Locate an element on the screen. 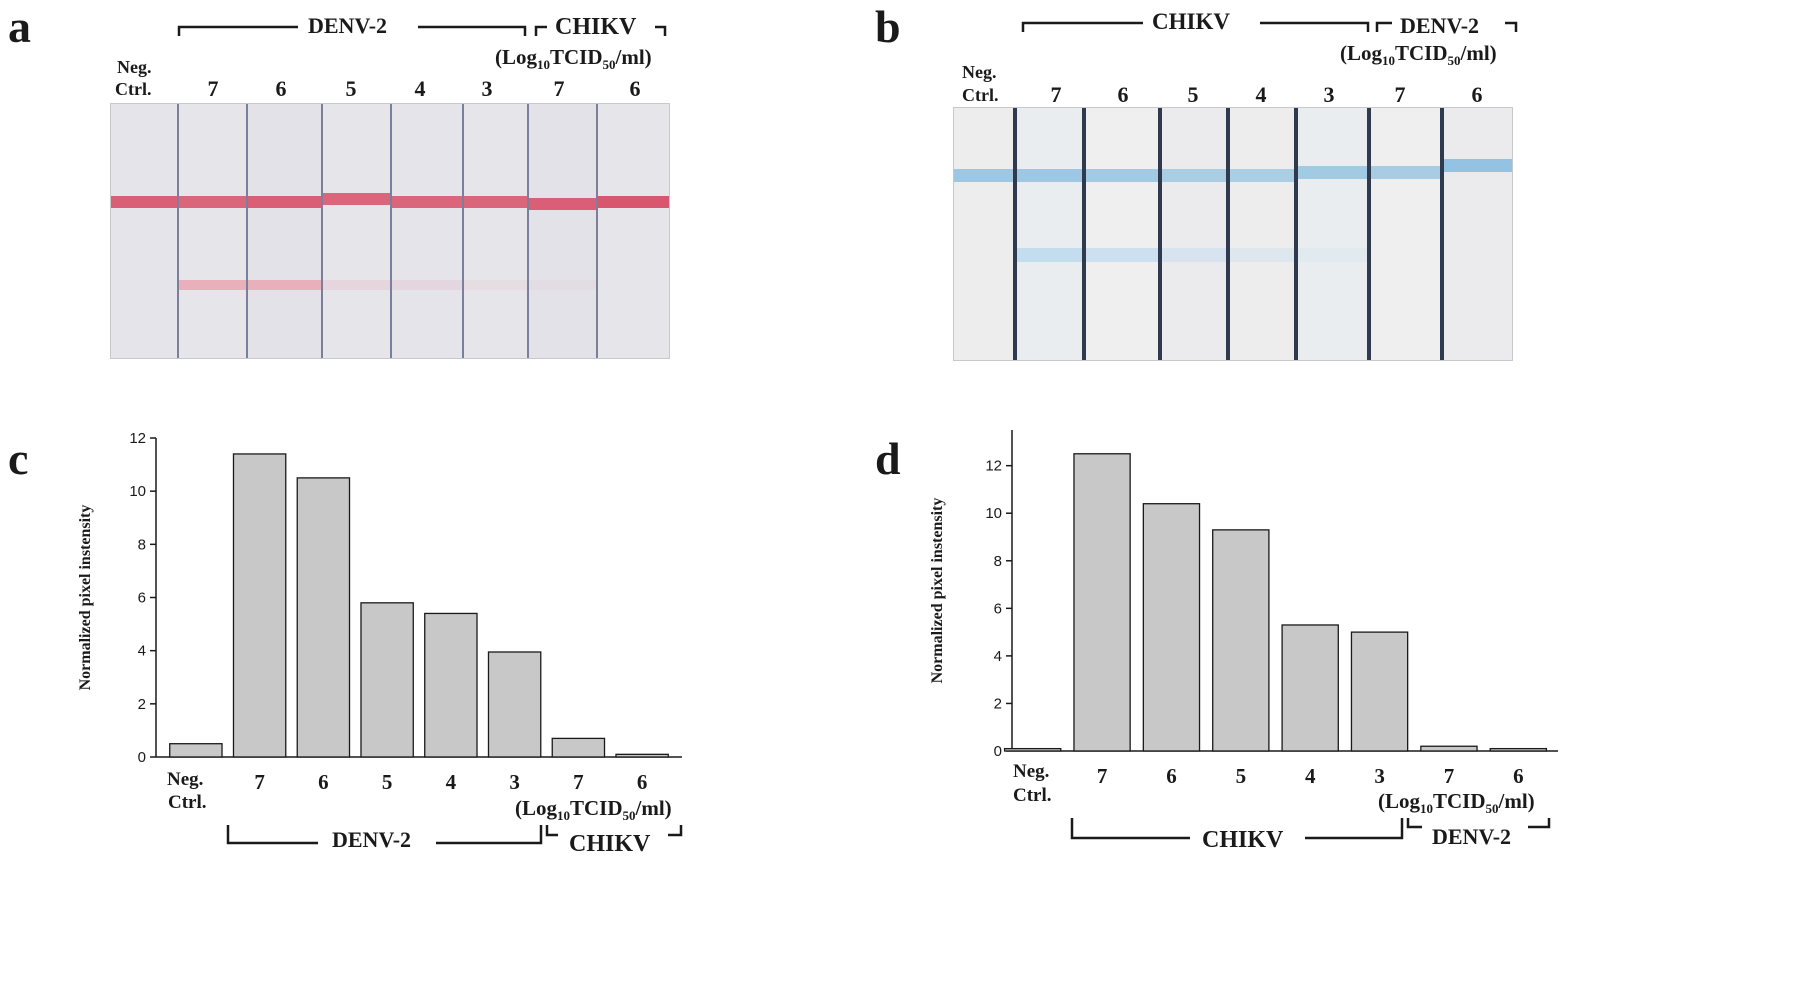  x-tick-label: 5 is located at coordinates (1241, 776).